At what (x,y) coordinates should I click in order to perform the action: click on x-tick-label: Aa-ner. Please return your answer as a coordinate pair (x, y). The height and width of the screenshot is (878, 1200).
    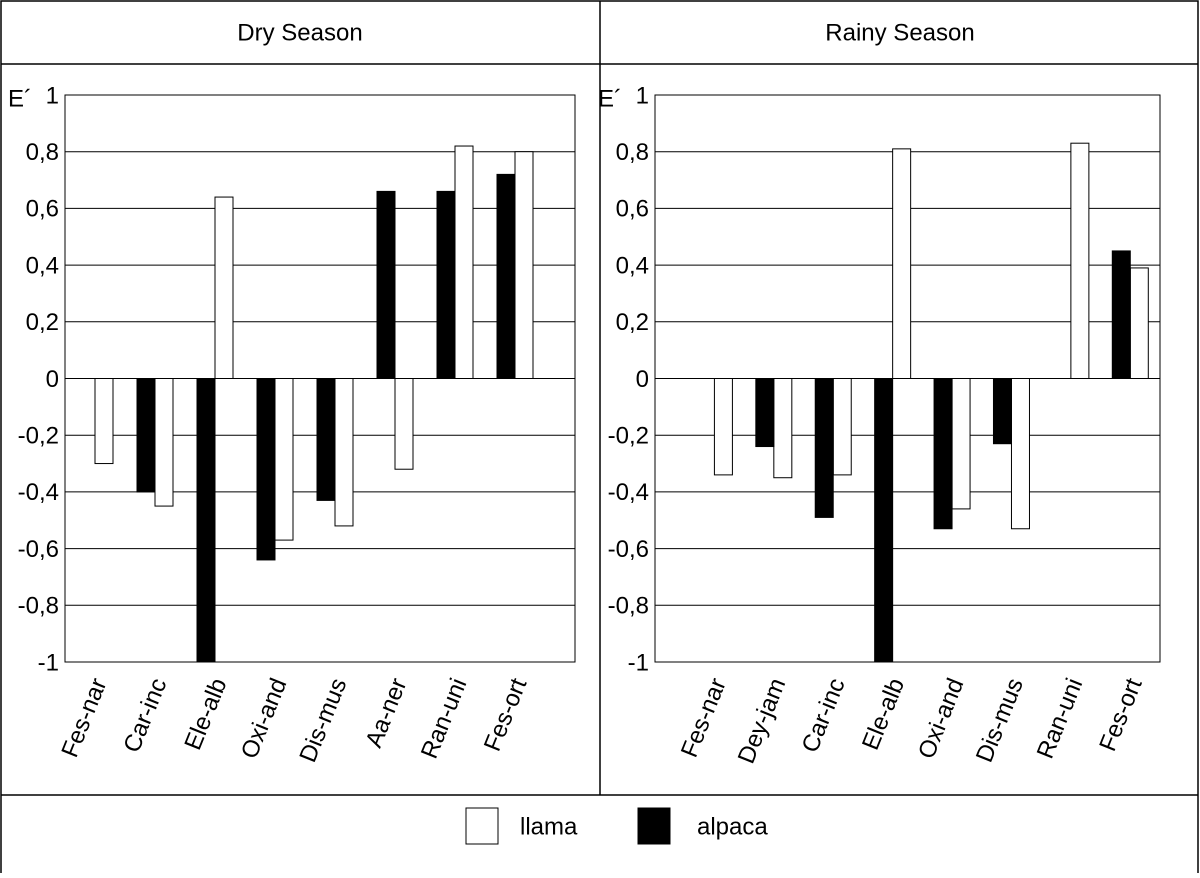
    Looking at the image, I should click on (386, 713).